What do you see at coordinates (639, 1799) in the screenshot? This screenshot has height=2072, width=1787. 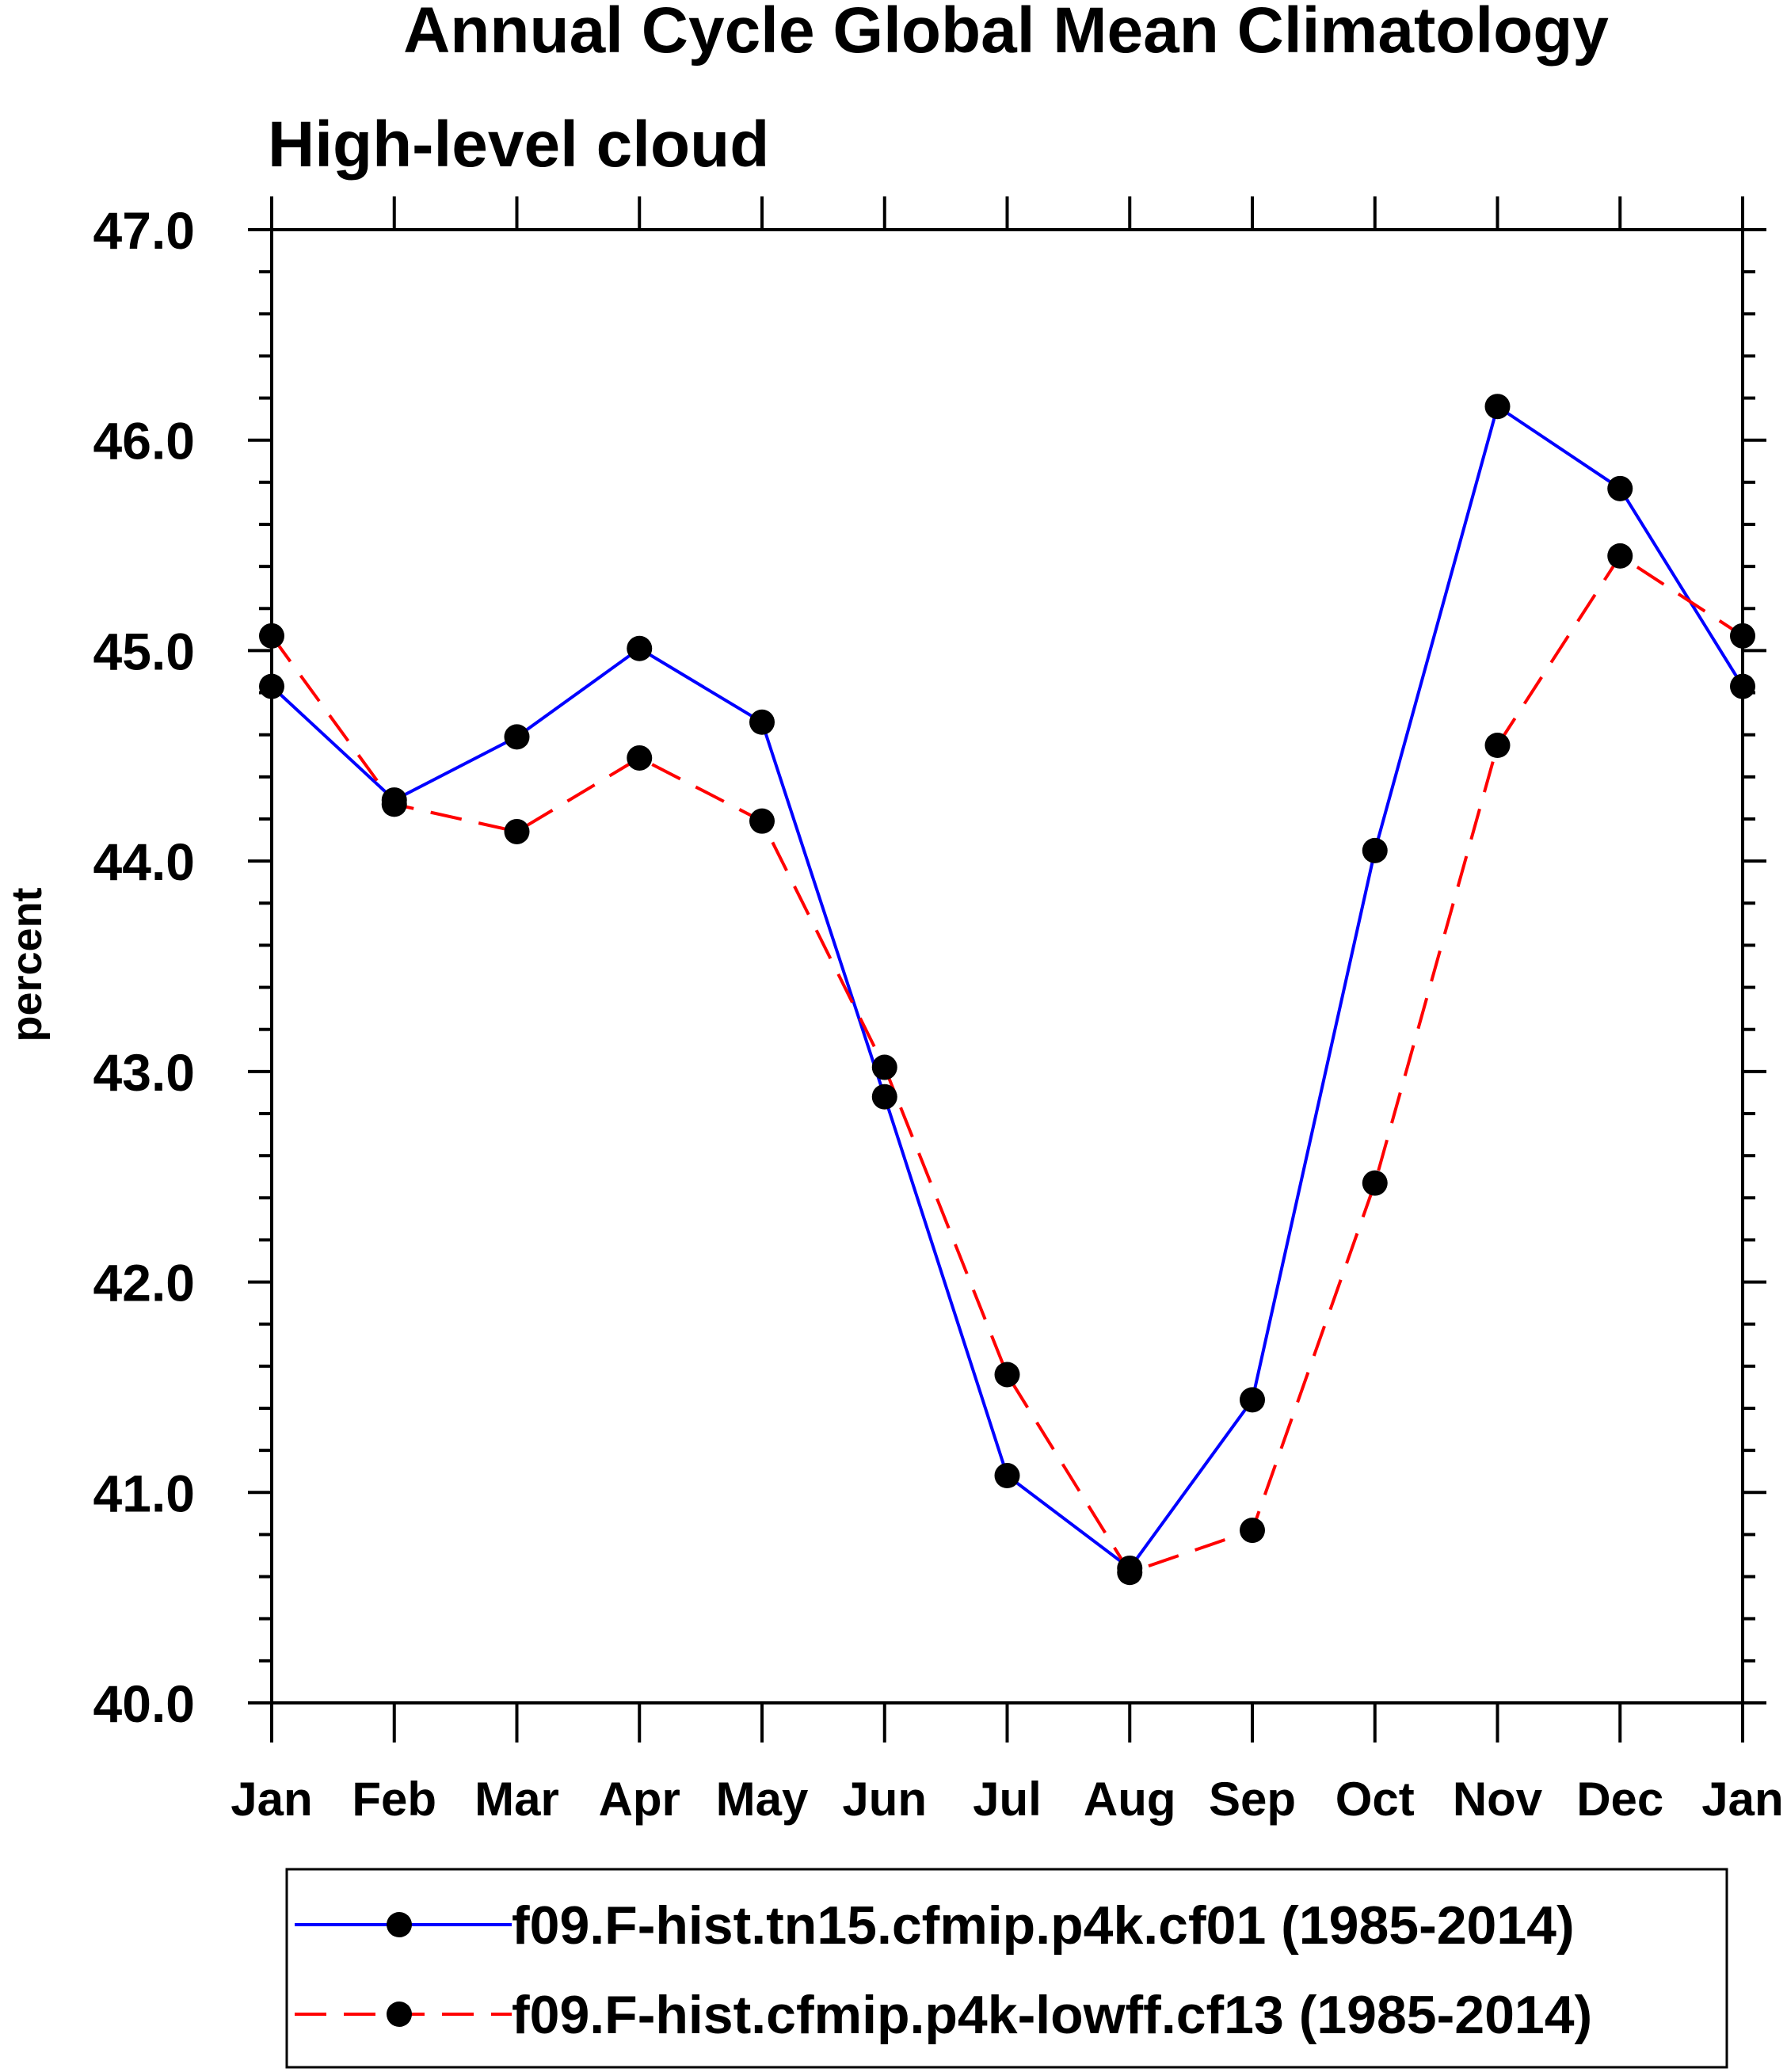 I see `x-tick-label: Apr` at bounding box center [639, 1799].